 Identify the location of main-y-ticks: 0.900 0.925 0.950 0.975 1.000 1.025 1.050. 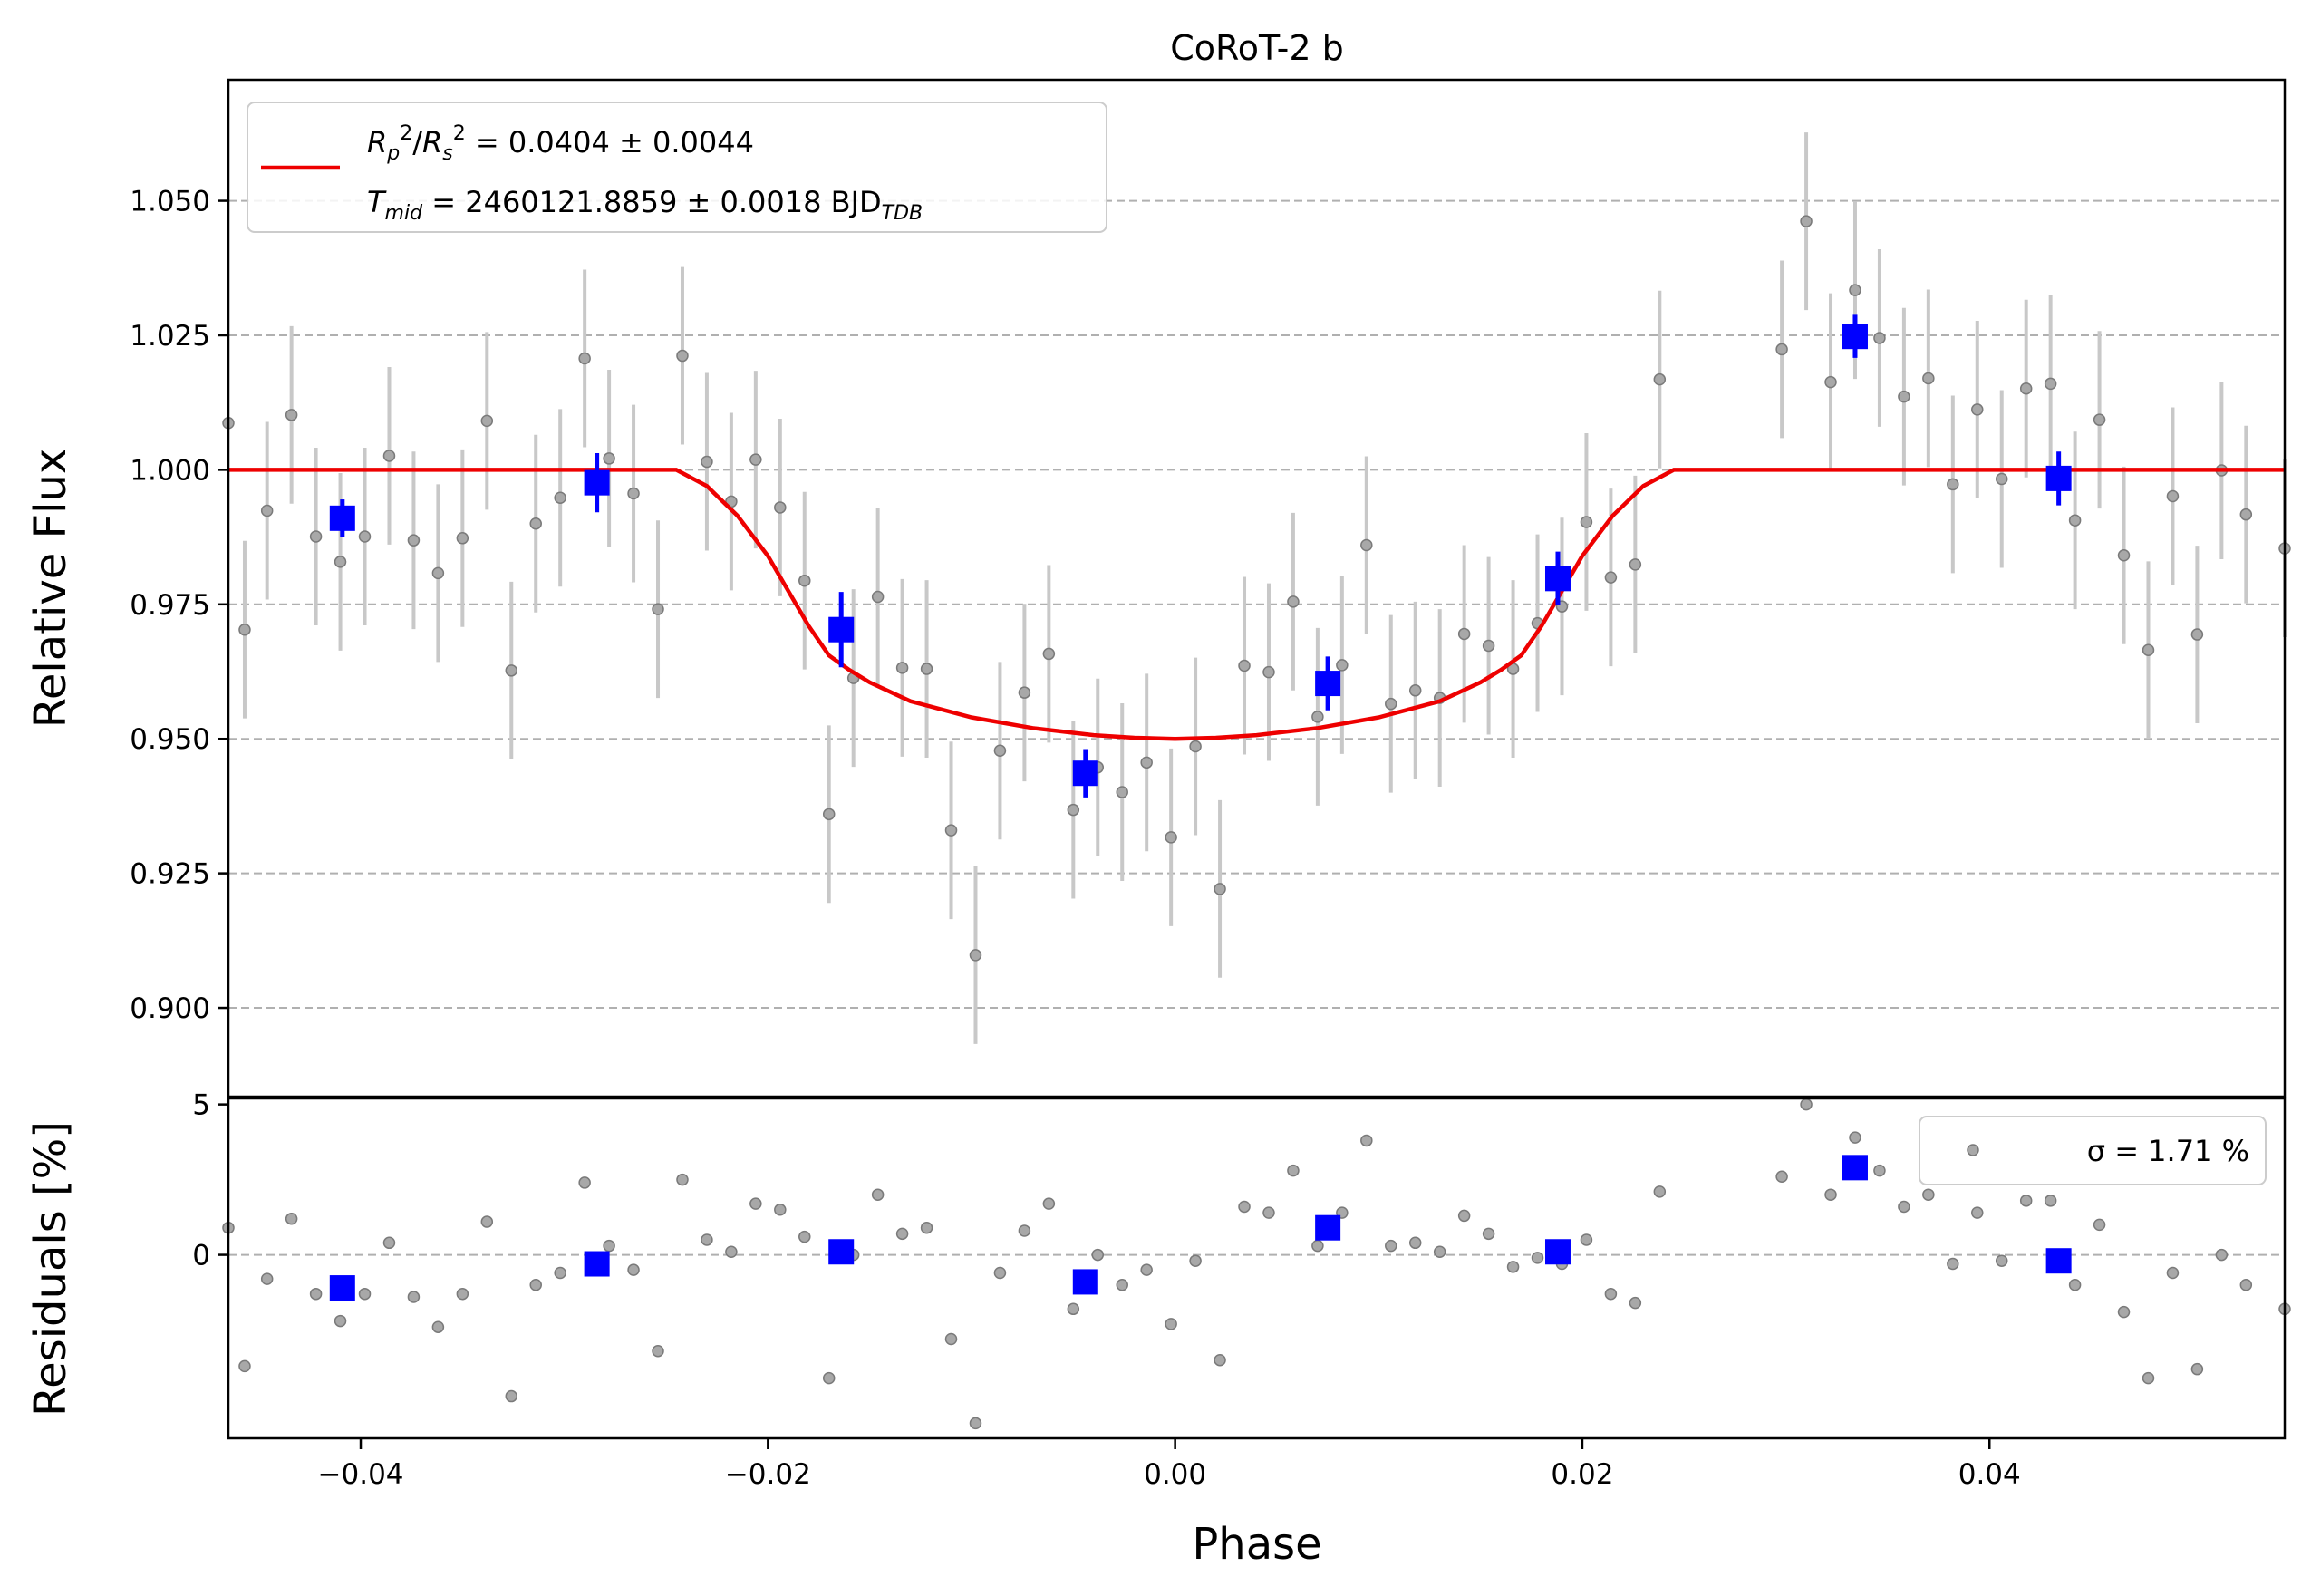
(179, 605).